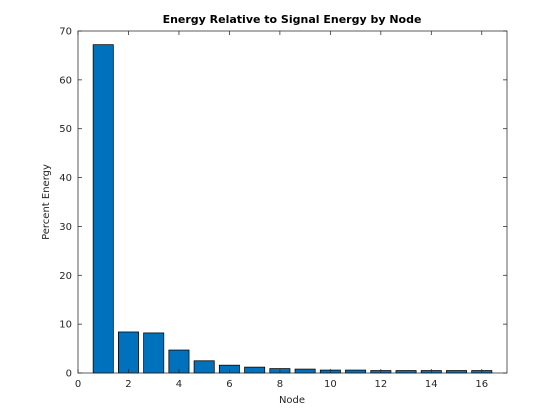 The image size is (560, 420). What do you see at coordinates (380, 384) in the screenshot?
I see `x-tick-label: 12` at bounding box center [380, 384].